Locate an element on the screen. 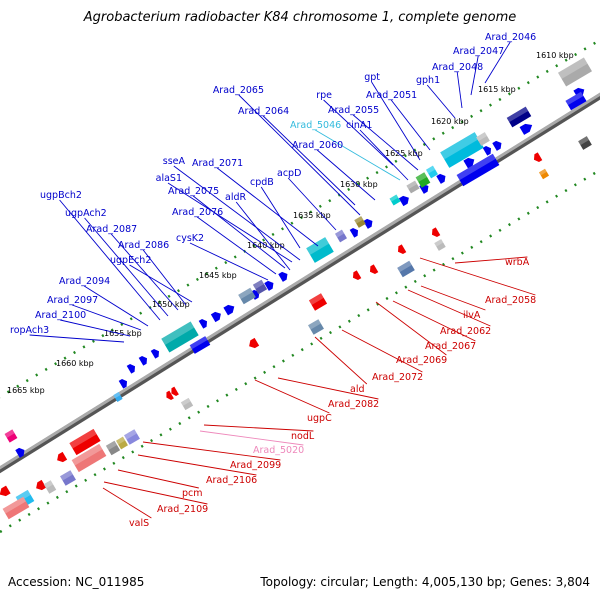  forward-gene-label: Arad_2086 is located at coordinates (143, 245).